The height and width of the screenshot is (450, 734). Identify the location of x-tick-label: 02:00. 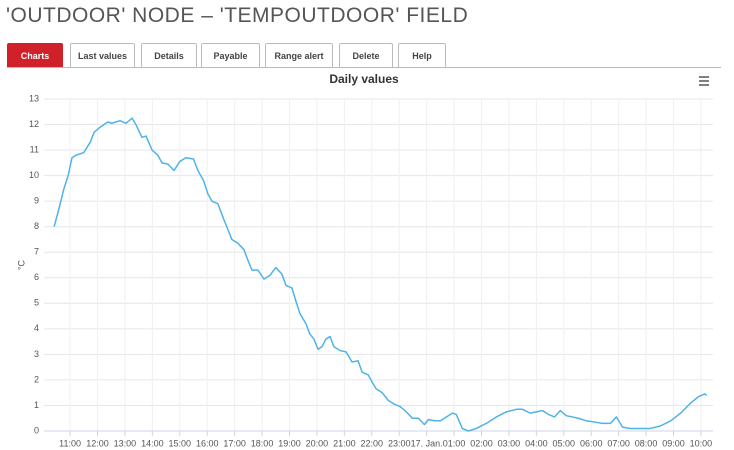
(481, 443).